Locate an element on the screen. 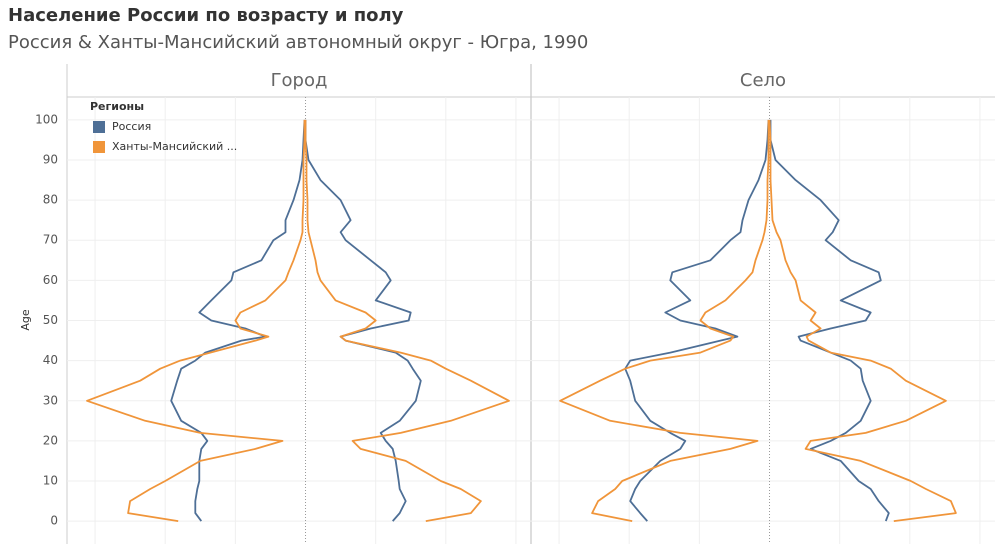 The image size is (995, 544). y-tick-label: 40 is located at coordinates (50, 360).